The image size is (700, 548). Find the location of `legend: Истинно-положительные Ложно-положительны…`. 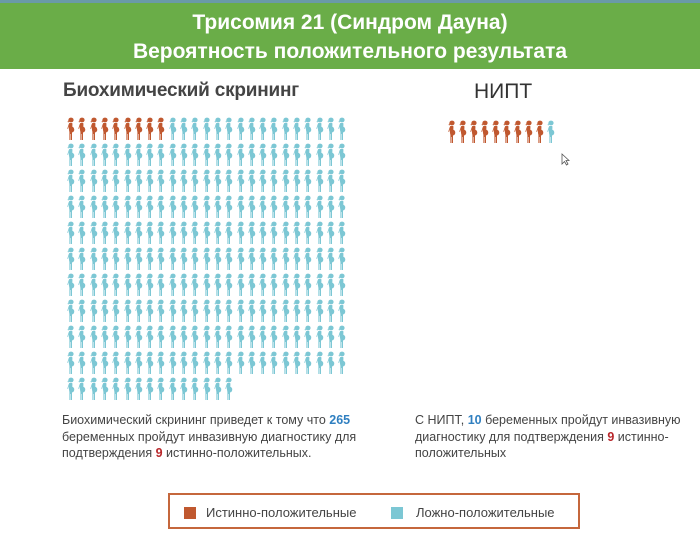

legend: Истинно-положительные Ложно-положительны… is located at coordinates (374, 511).